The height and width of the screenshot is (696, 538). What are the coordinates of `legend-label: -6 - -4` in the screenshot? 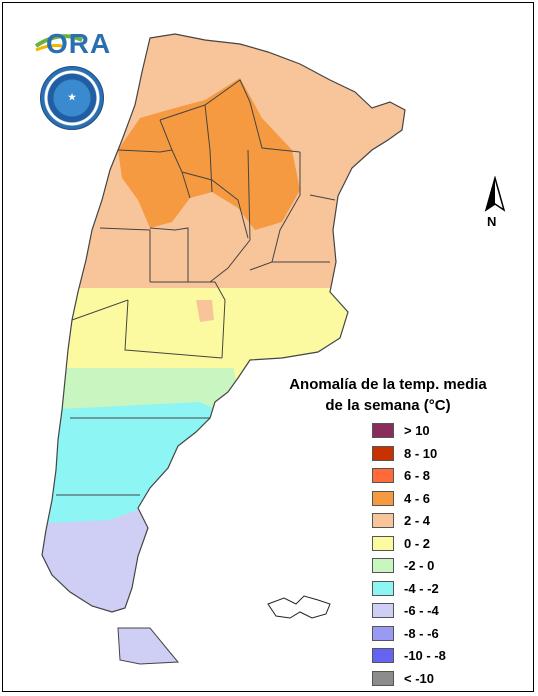 It's located at (421, 610).